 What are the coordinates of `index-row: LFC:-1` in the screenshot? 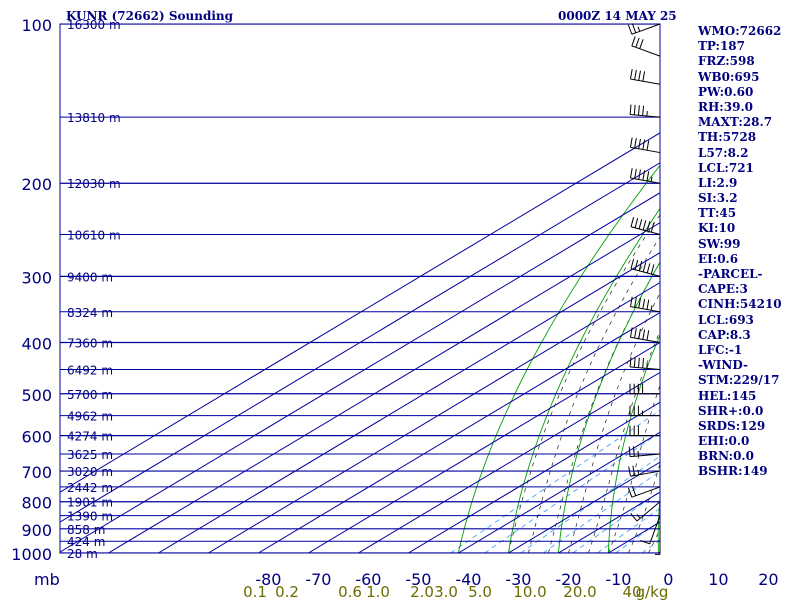 It's located at (720, 349).